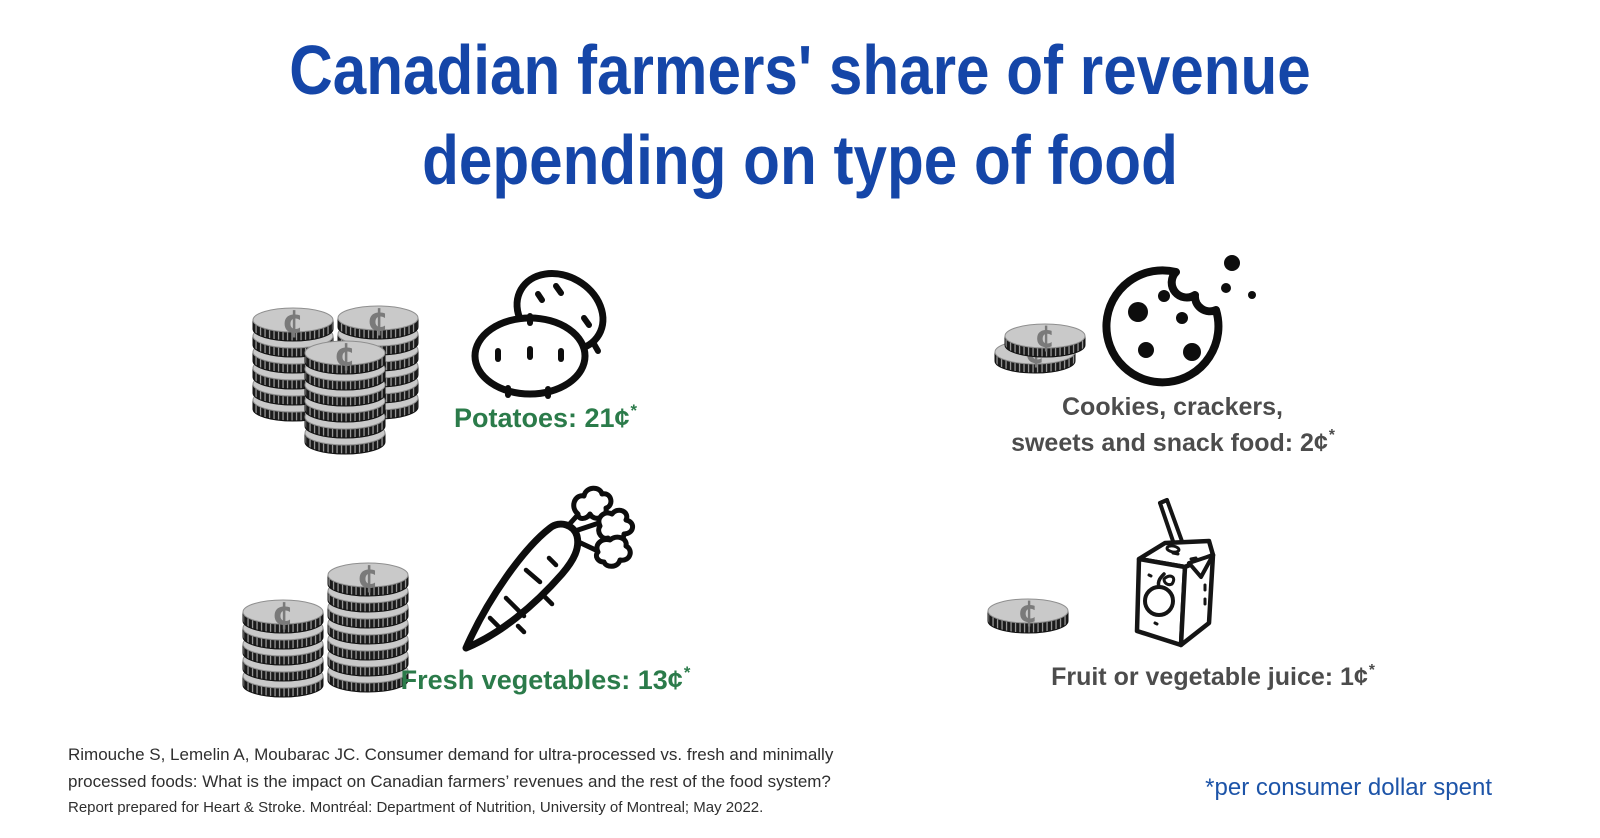 The image size is (1600, 838). I want to click on fresh-vegetables-value-label: Fresh vegetables: 13¢*, so click(545, 679).